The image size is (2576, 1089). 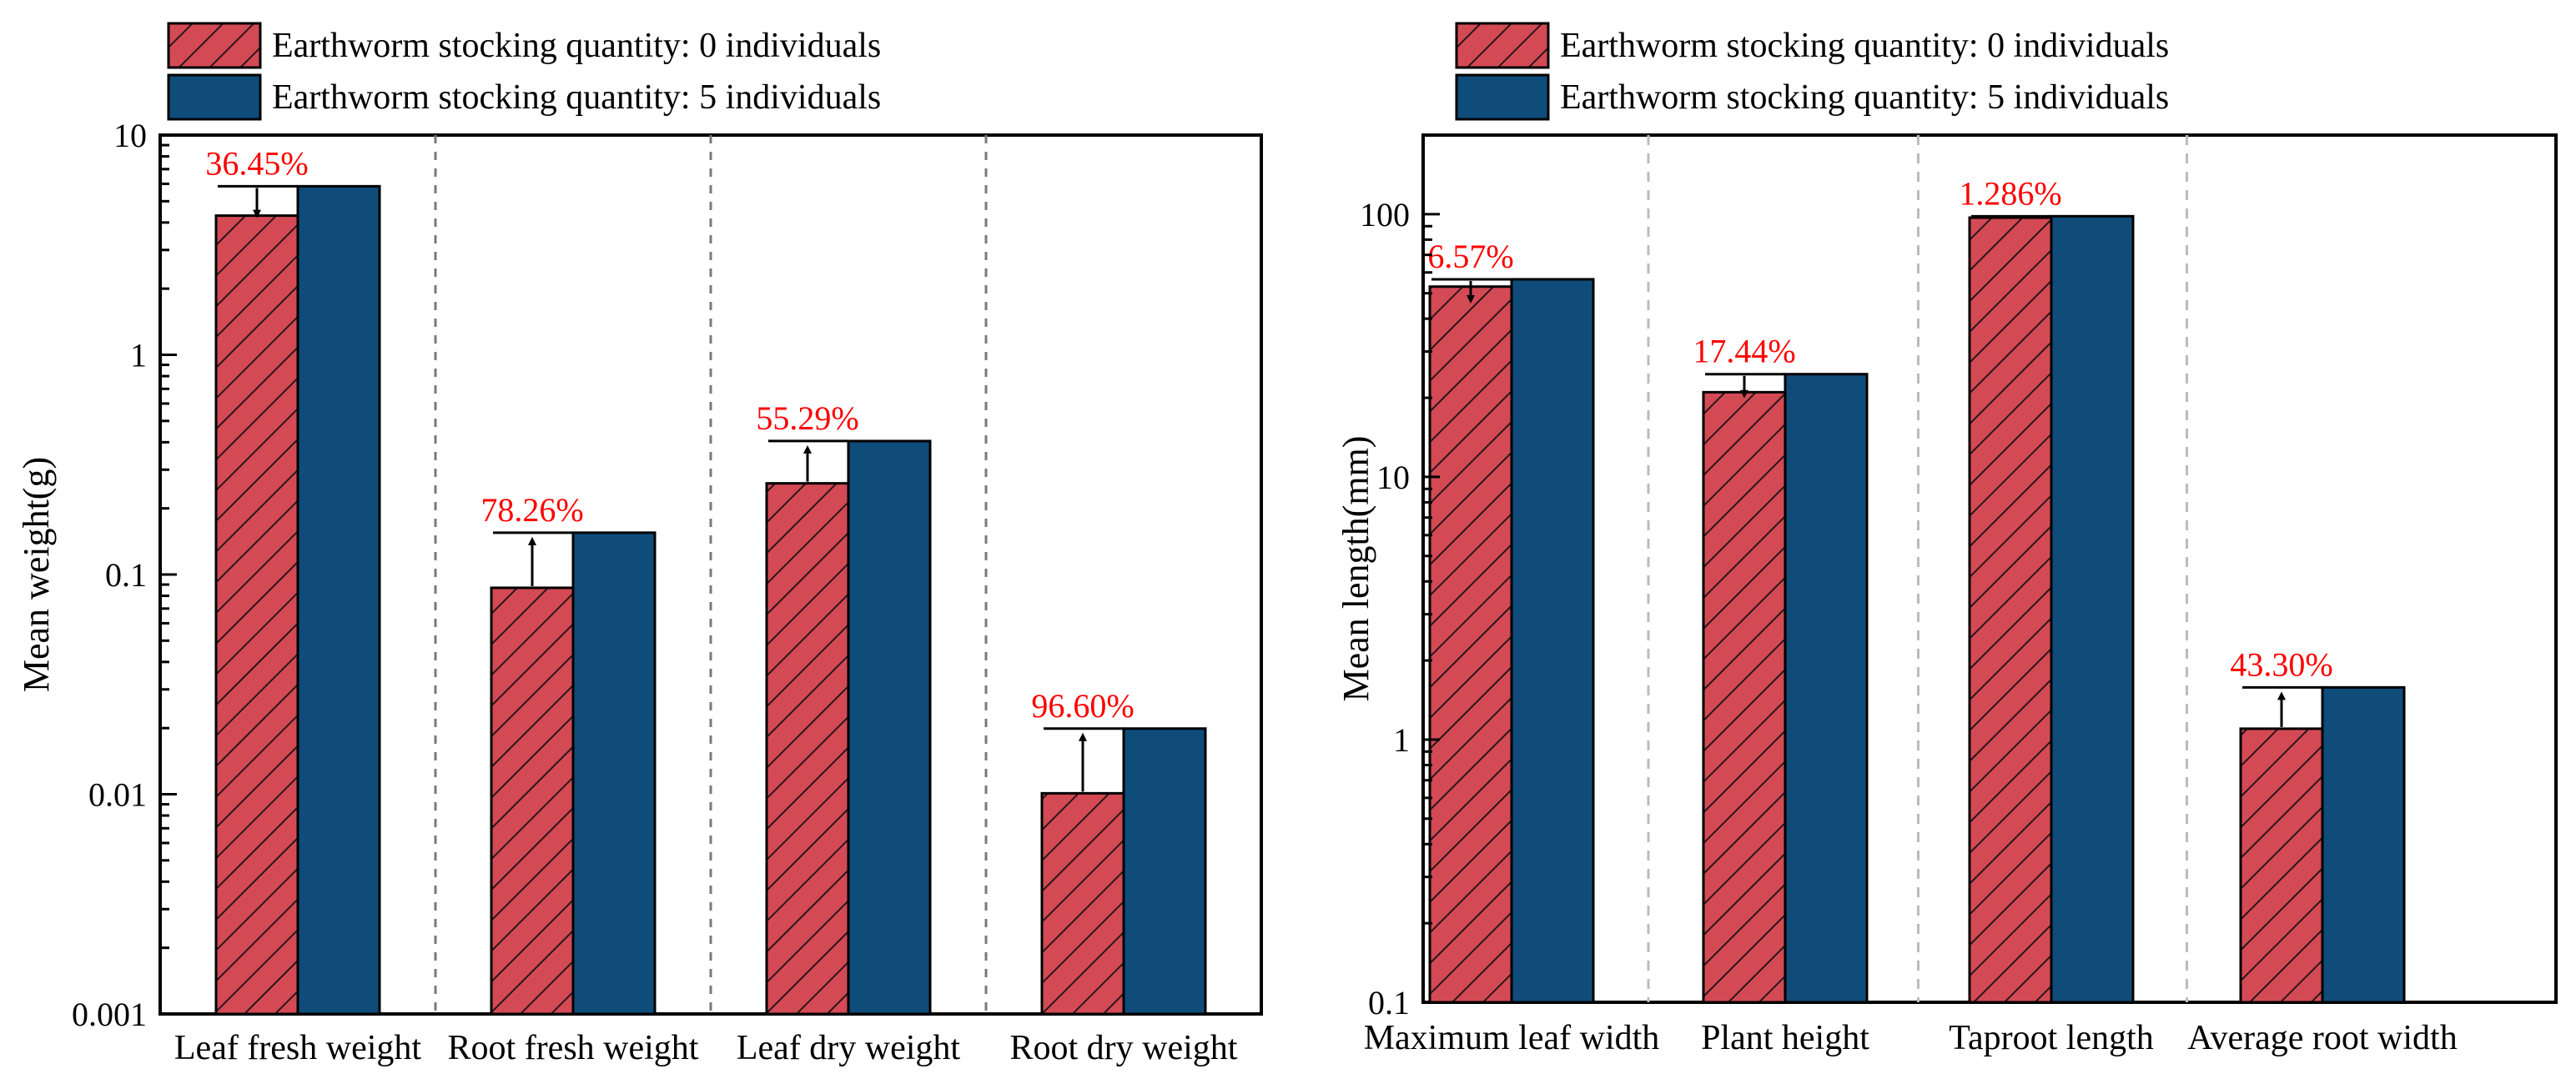 What do you see at coordinates (1124, 1048) in the screenshot?
I see `left-x-tick-label: Root dry weight` at bounding box center [1124, 1048].